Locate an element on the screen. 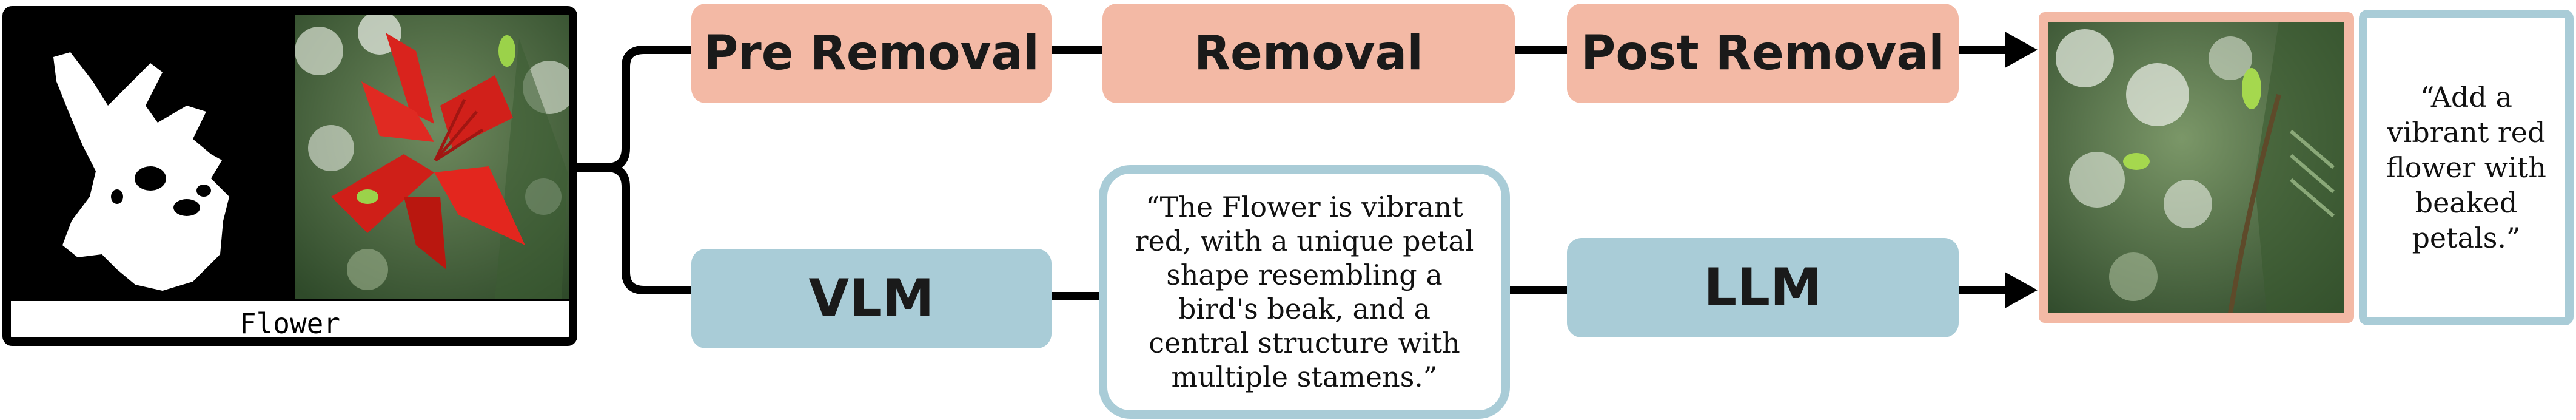 This screenshot has width=2576, height=420. pre-removal-step: Pre Removal is located at coordinates (872, 53).